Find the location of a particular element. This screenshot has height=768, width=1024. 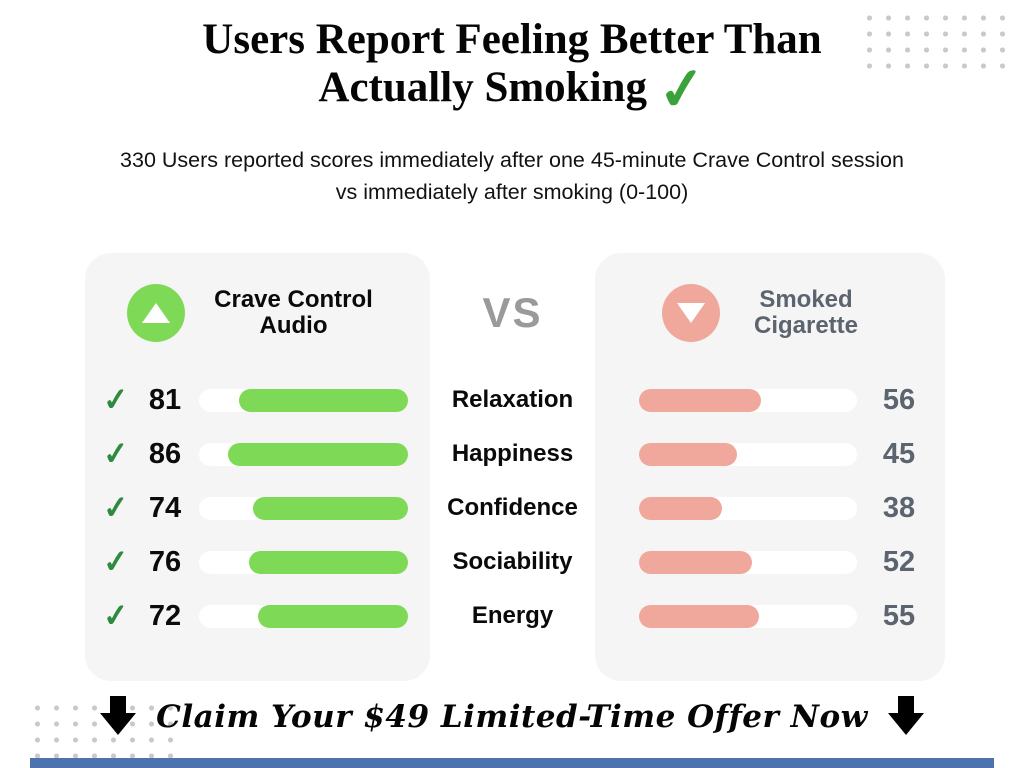

checkmark-icon: ✓ is located at coordinates (682, 89).